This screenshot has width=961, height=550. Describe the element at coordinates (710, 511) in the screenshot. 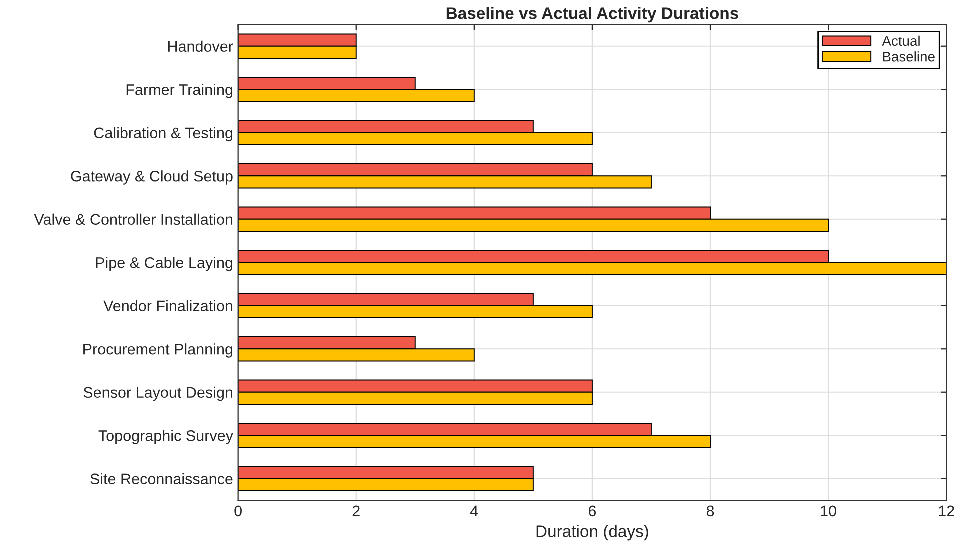

I see `x-tick-label: 8` at that location.